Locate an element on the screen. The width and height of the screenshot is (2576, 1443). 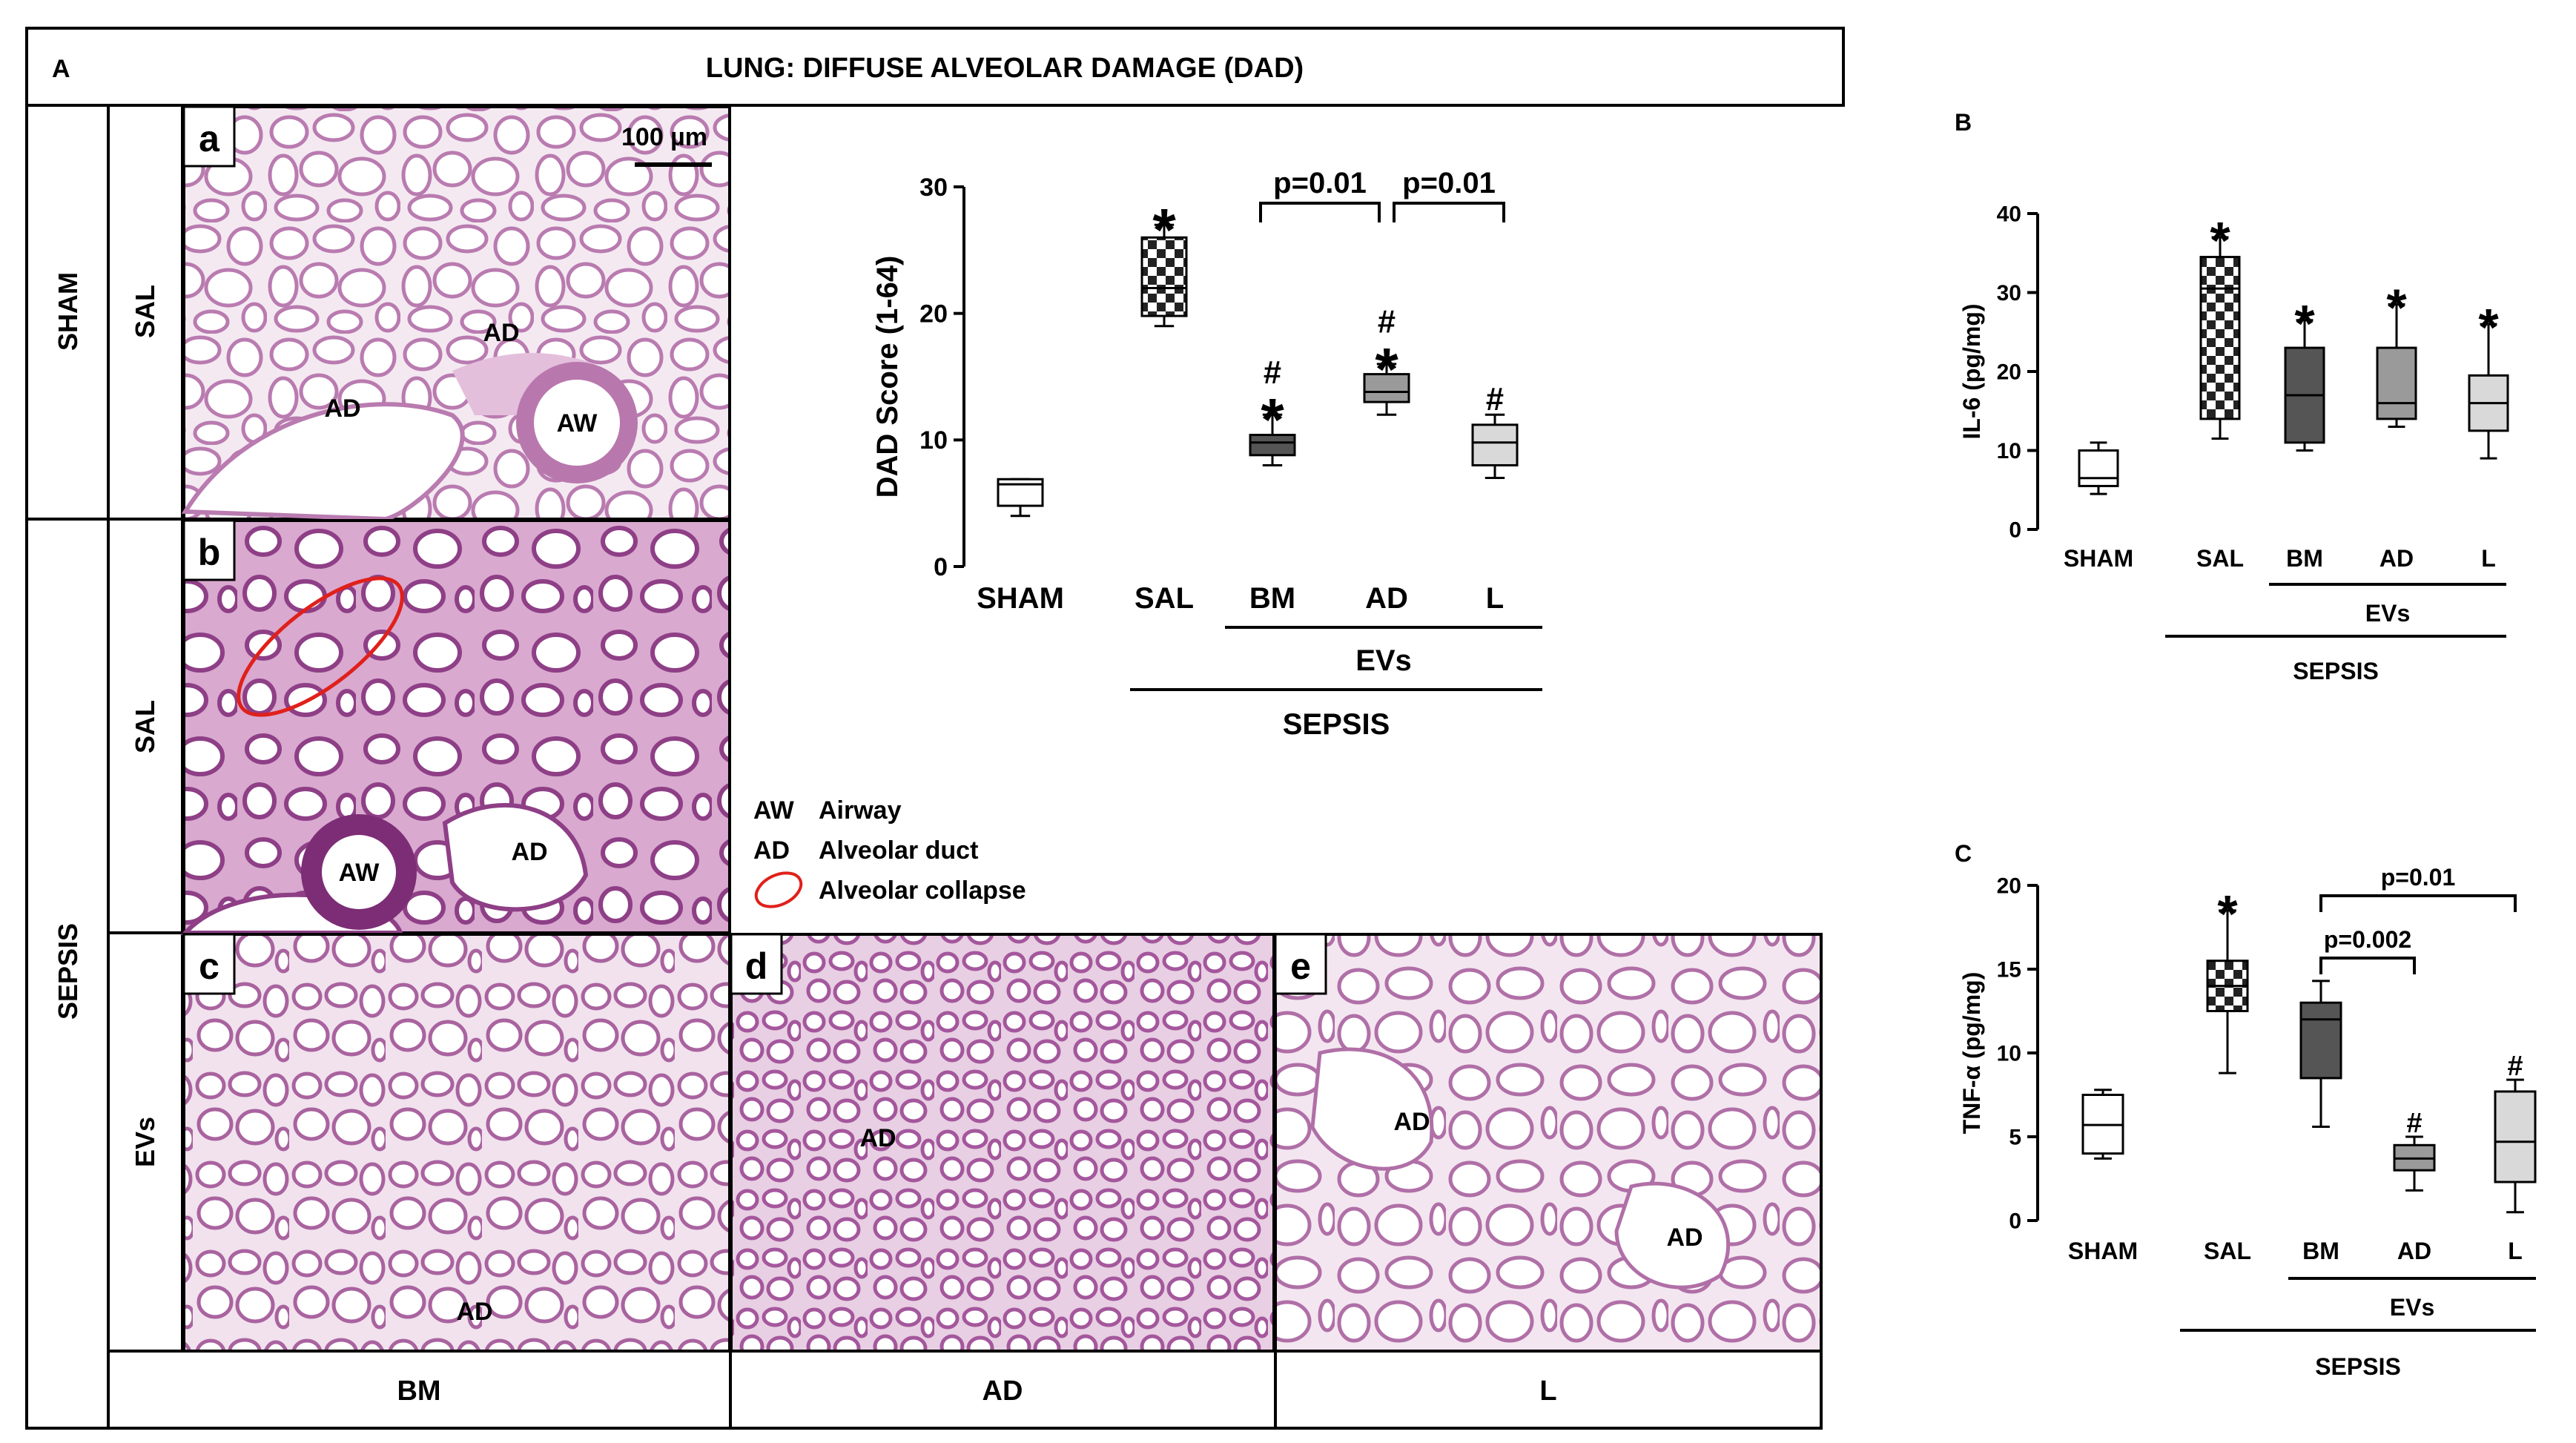
micrograph-b-letter: b is located at coordinates (209, 552).